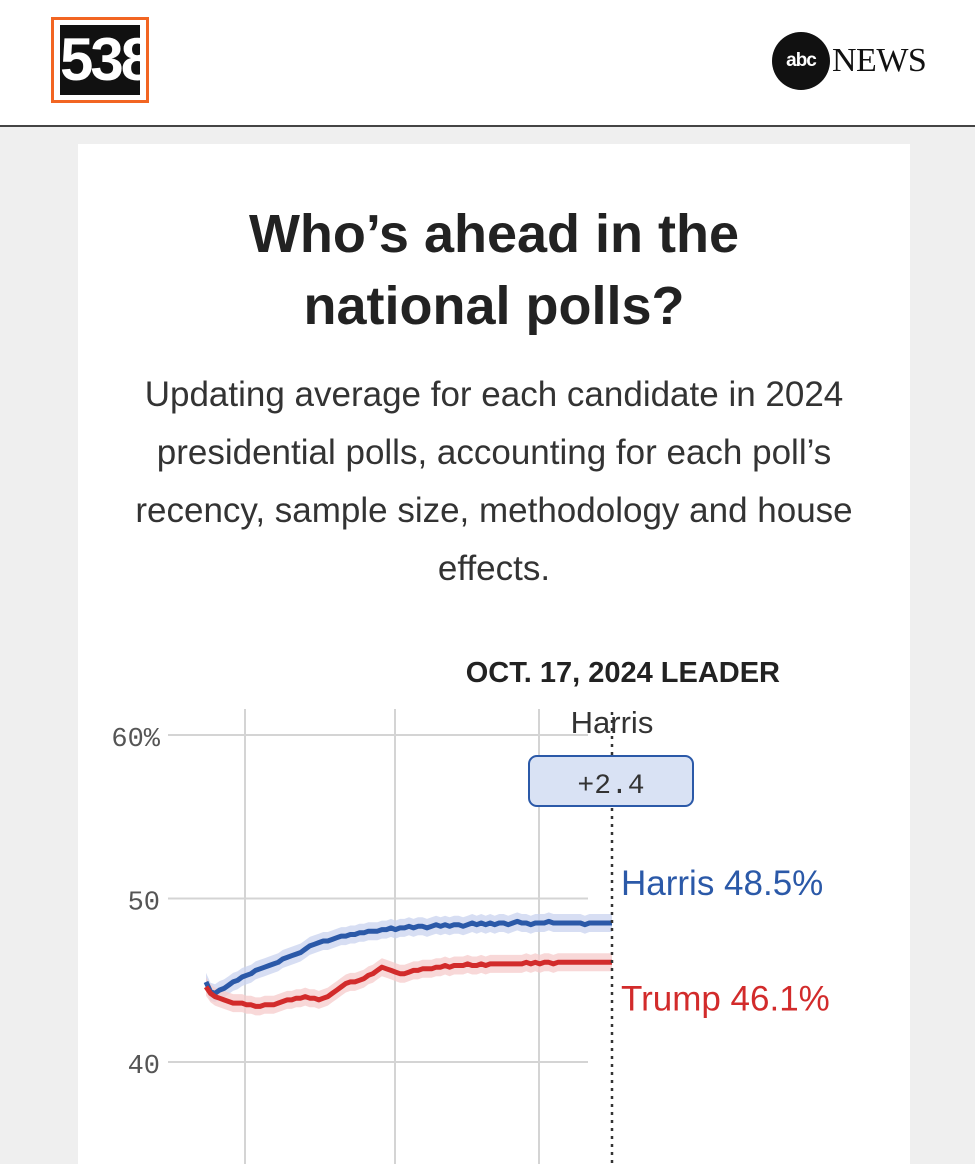  Describe the element at coordinates (494, 270) in the screenshot. I see `card-title: Who’s ahead in the national polls?` at that location.